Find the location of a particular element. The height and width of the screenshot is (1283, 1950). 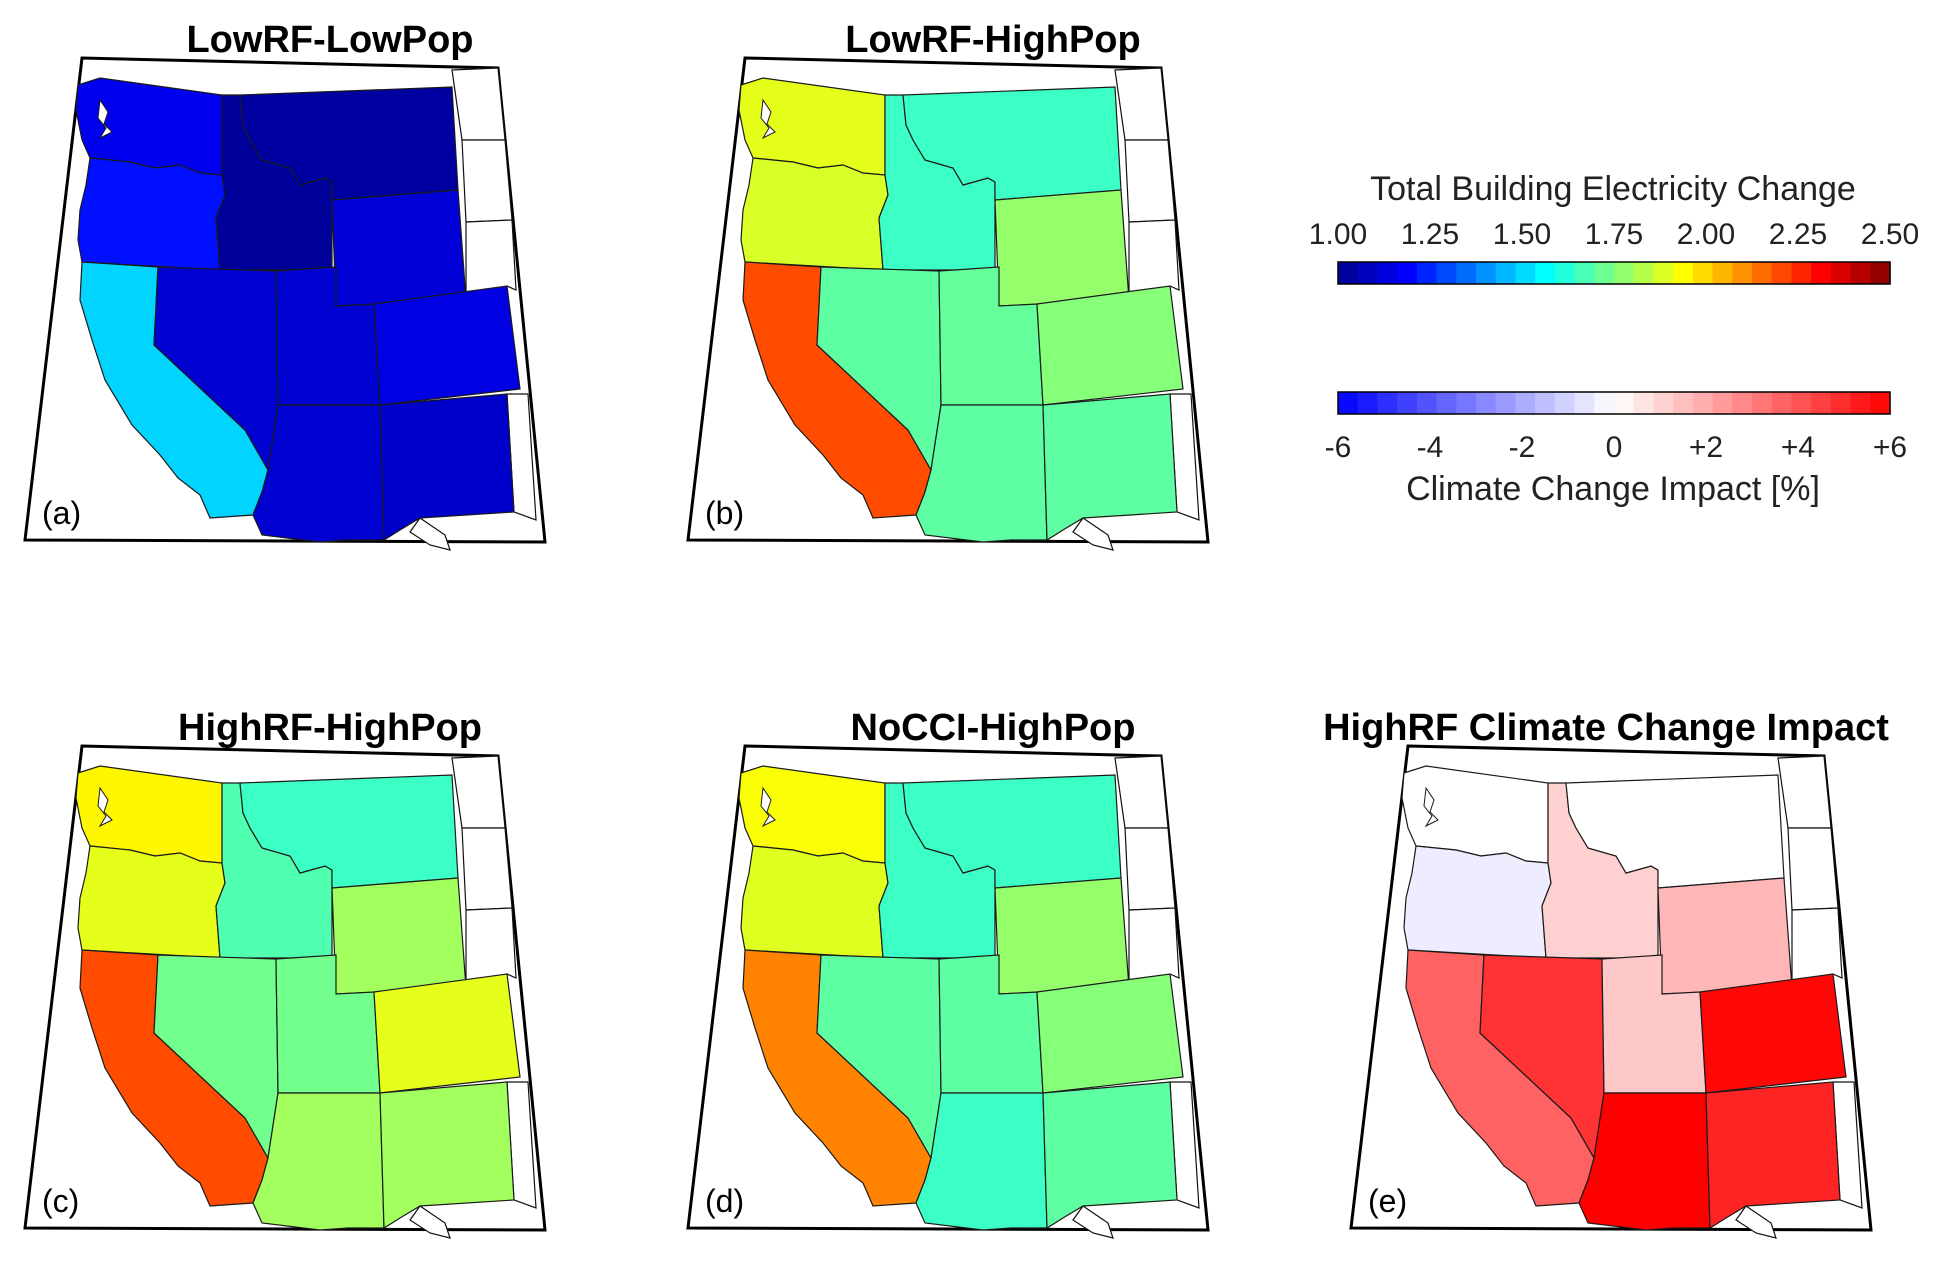

panel-title: NoCCI-HighPop is located at coordinates (993, 728).